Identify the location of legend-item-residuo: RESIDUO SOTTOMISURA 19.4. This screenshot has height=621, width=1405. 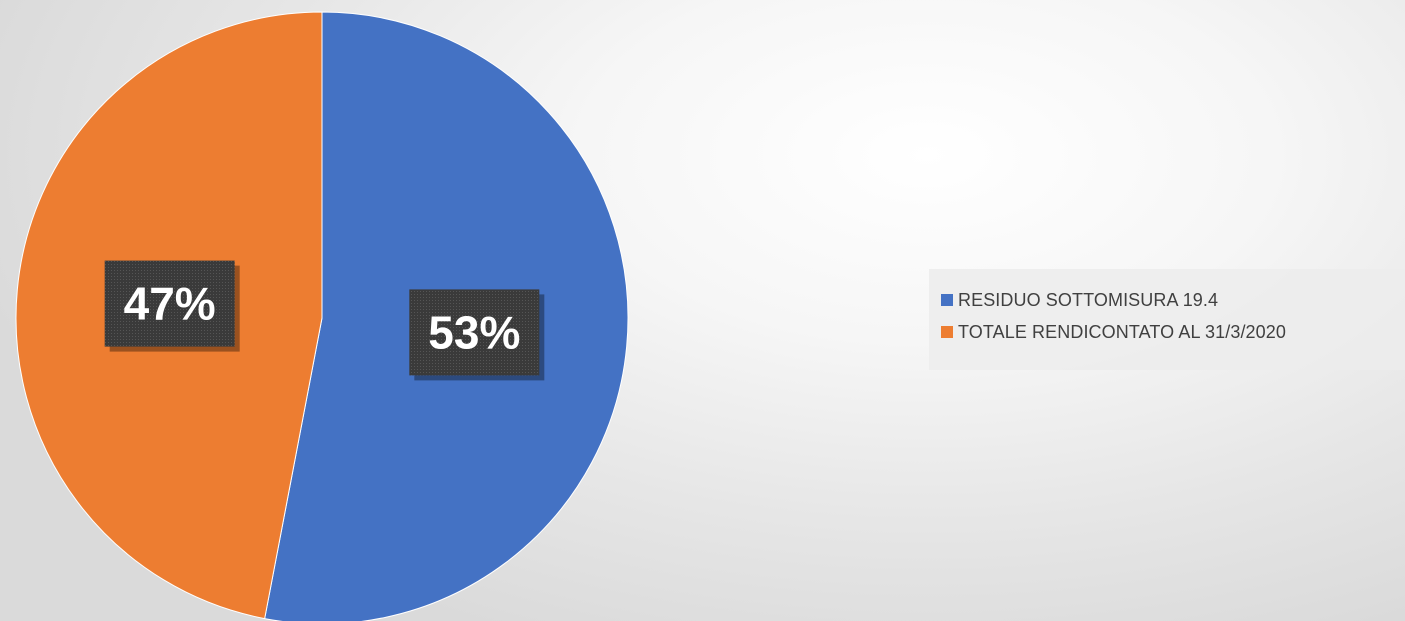
(1173, 300).